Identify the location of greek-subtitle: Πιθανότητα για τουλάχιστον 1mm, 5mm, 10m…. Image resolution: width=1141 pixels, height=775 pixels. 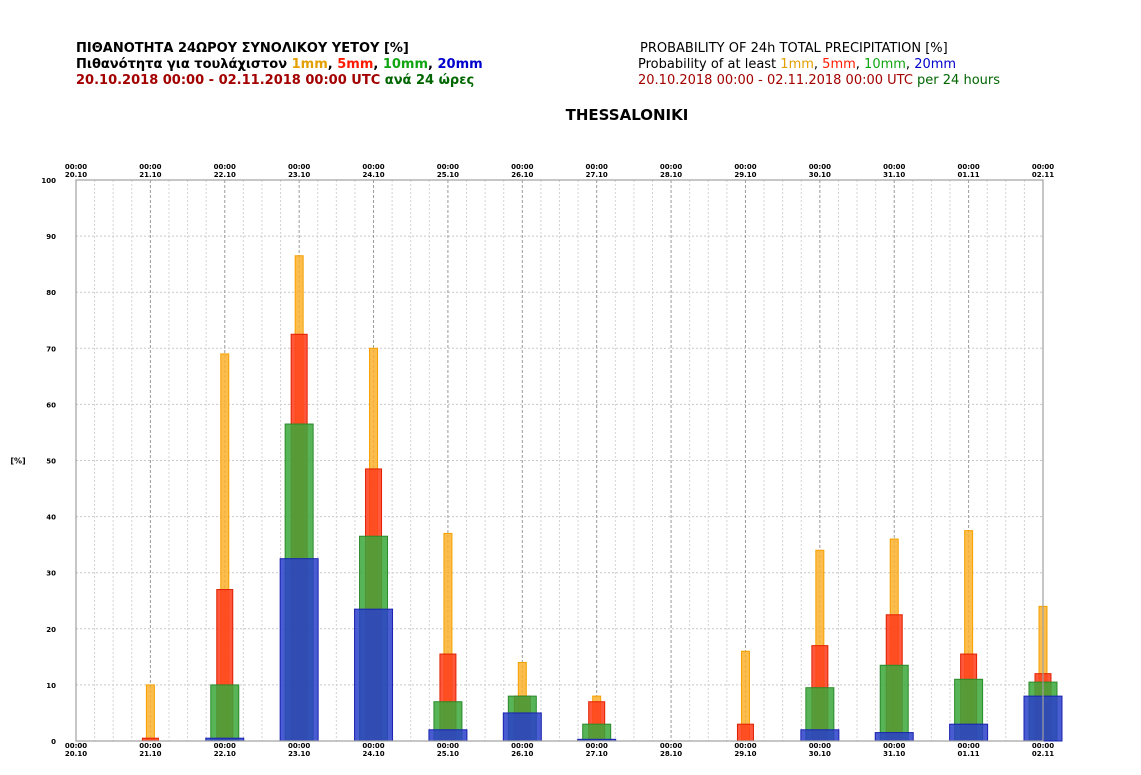
(279, 65).